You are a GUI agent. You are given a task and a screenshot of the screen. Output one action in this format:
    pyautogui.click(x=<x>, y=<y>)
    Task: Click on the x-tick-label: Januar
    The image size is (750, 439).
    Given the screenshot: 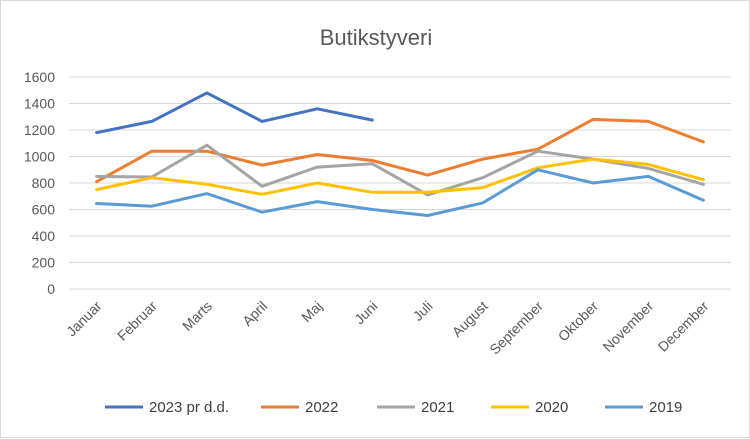 What is the action you would take?
    pyautogui.click(x=84, y=319)
    